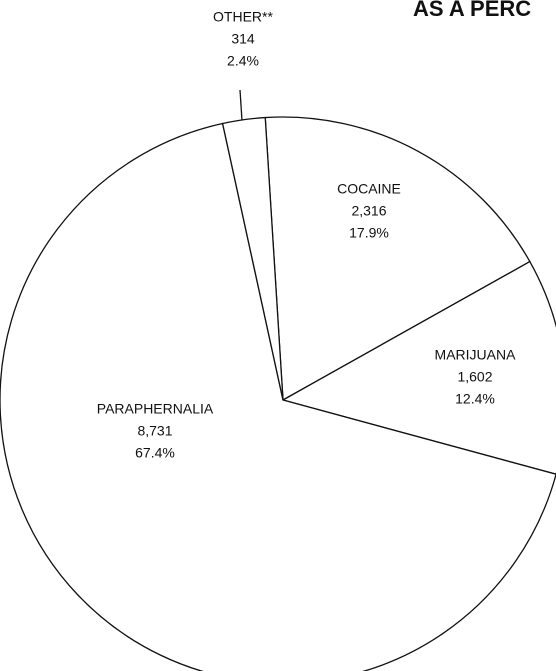 This screenshot has height=671, width=556. What do you see at coordinates (155, 409) in the screenshot?
I see `slice-label: PARAPHERNALIA` at bounding box center [155, 409].